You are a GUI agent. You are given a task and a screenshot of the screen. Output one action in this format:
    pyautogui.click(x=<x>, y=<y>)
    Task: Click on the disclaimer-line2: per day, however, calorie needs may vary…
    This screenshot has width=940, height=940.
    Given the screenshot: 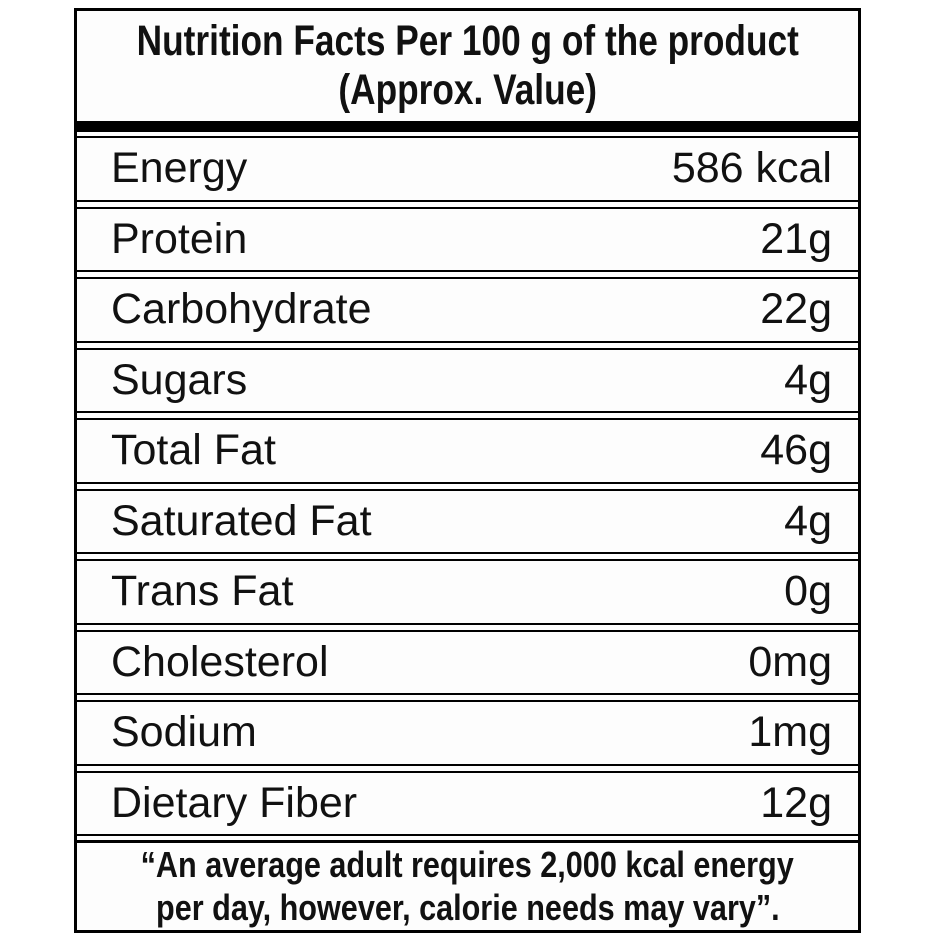 What is the action you would take?
    pyautogui.click(x=467, y=907)
    